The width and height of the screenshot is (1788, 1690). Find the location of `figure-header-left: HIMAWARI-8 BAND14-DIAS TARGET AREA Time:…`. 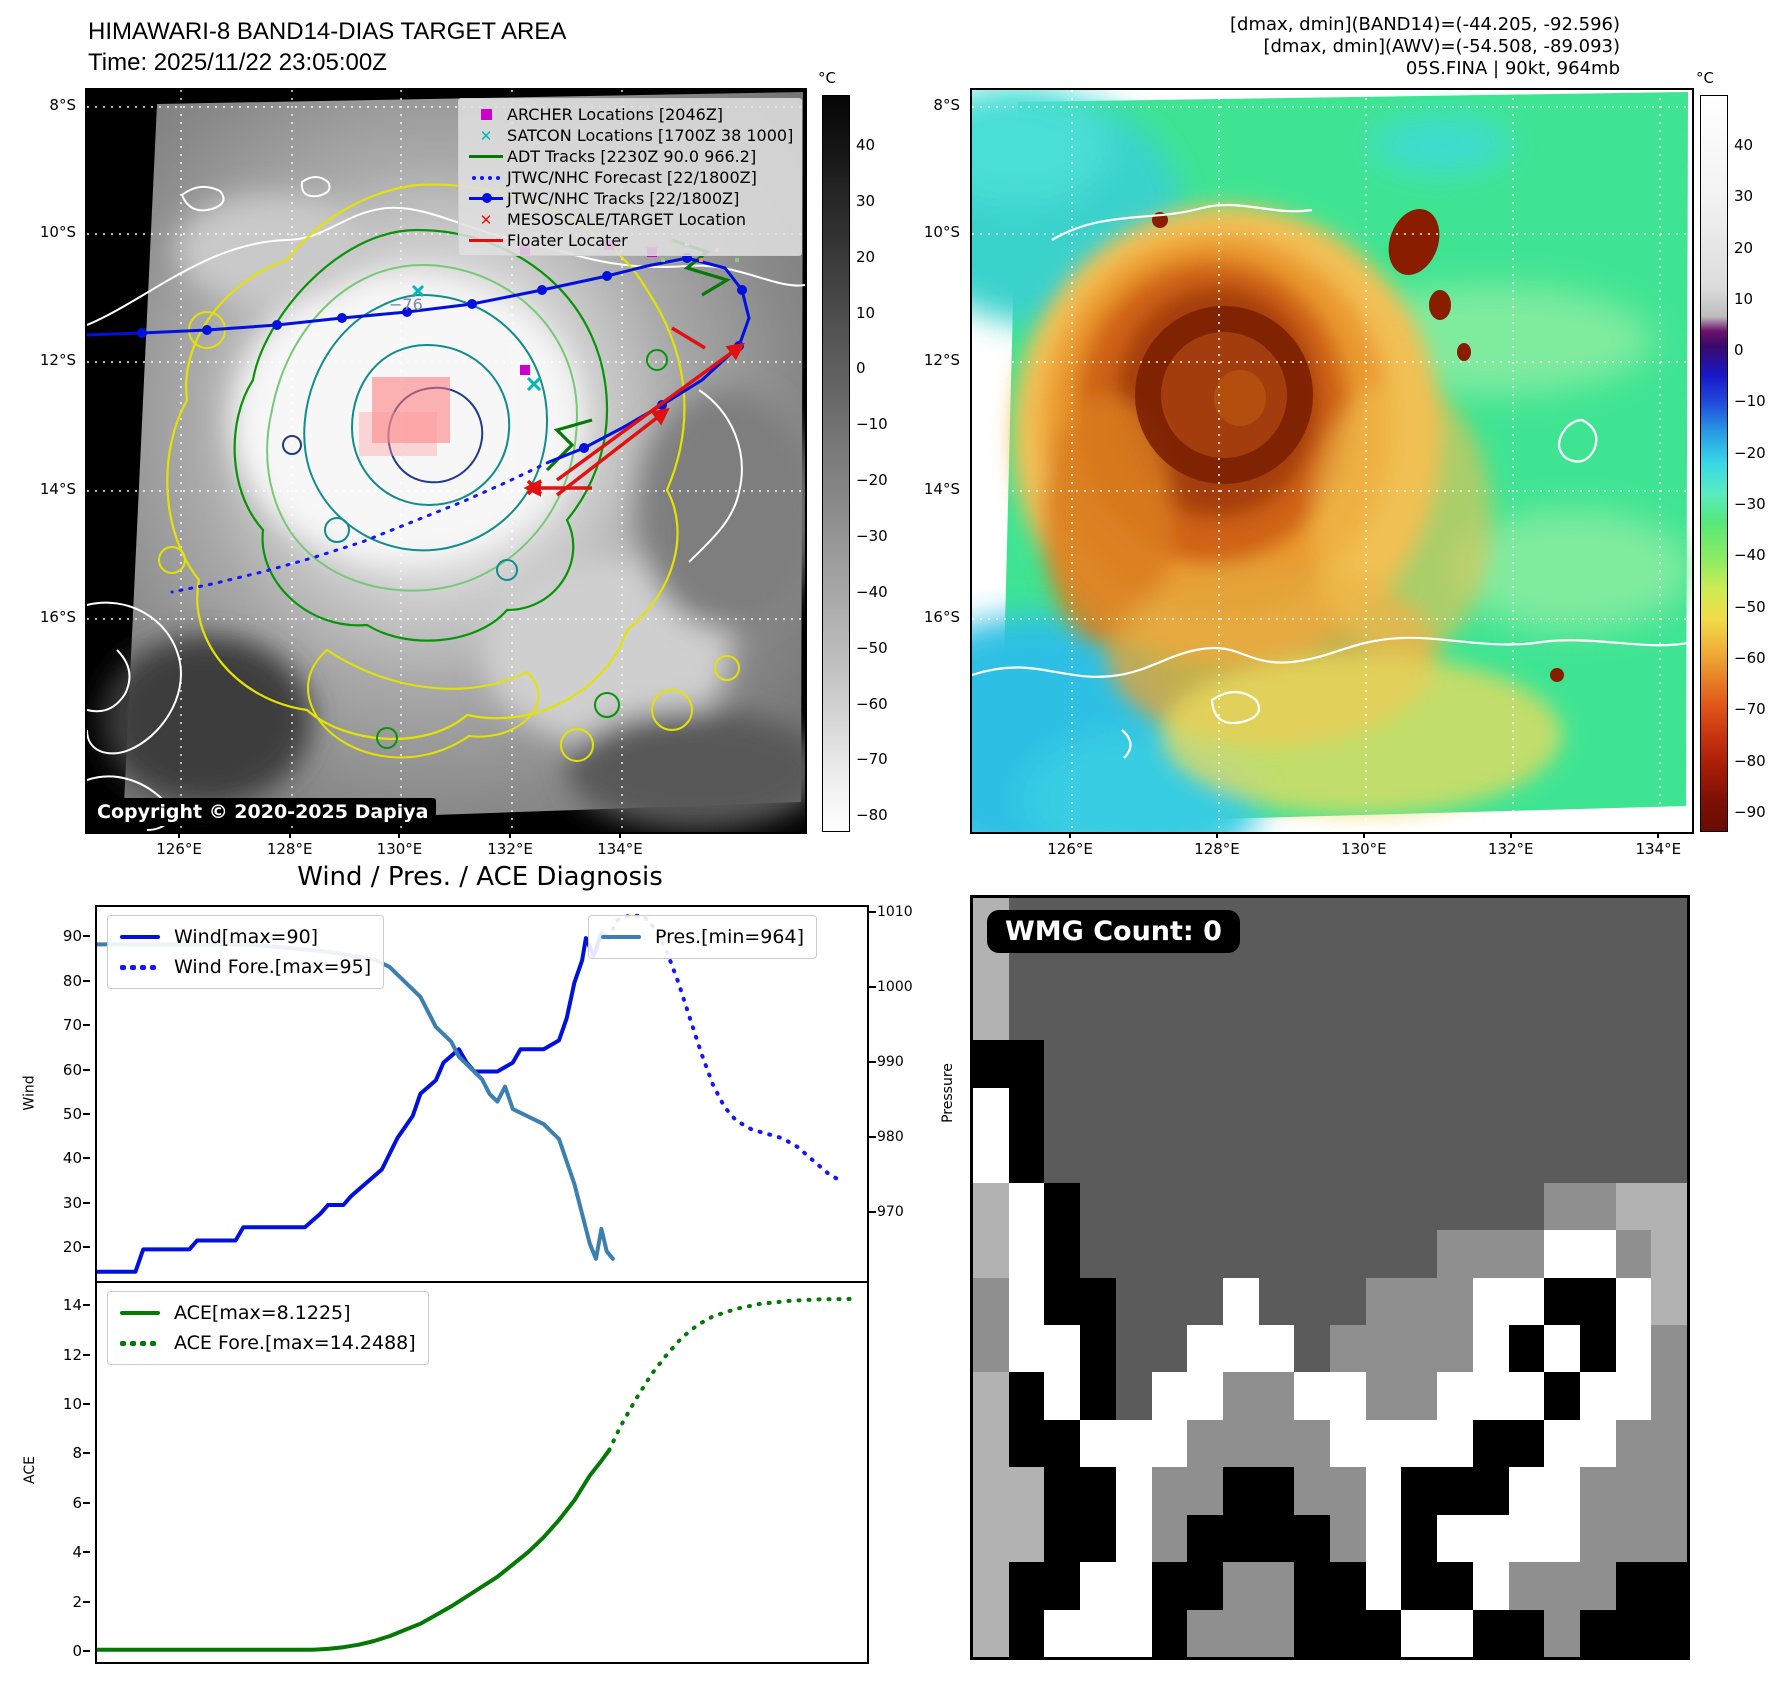

figure-header-left: HIMAWARI-8 BAND14-DIAS TARGET AREA Time:… is located at coordinates (327, 47).